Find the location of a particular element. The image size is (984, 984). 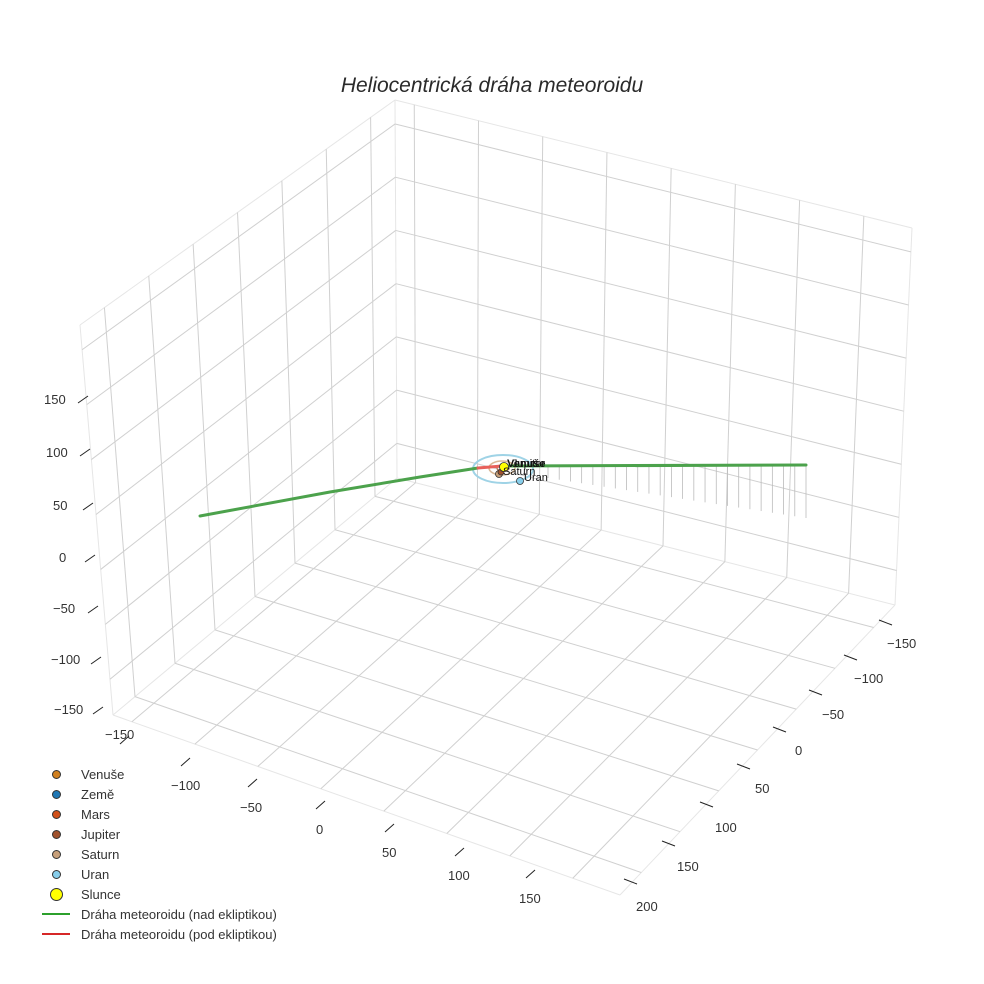

planet-label-saturn: Saturn is located at coordinates (519, 472).